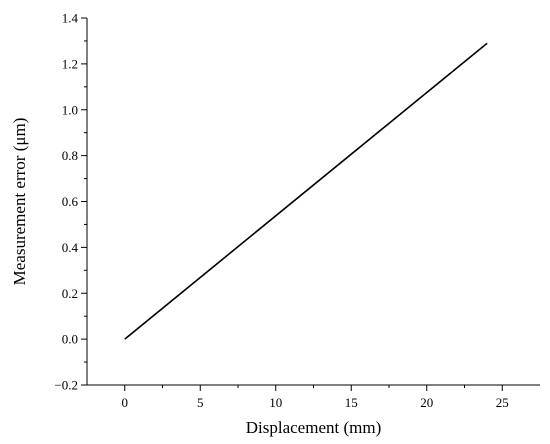  I want to click on y-tick-label: 0.4, so click(70, 247).